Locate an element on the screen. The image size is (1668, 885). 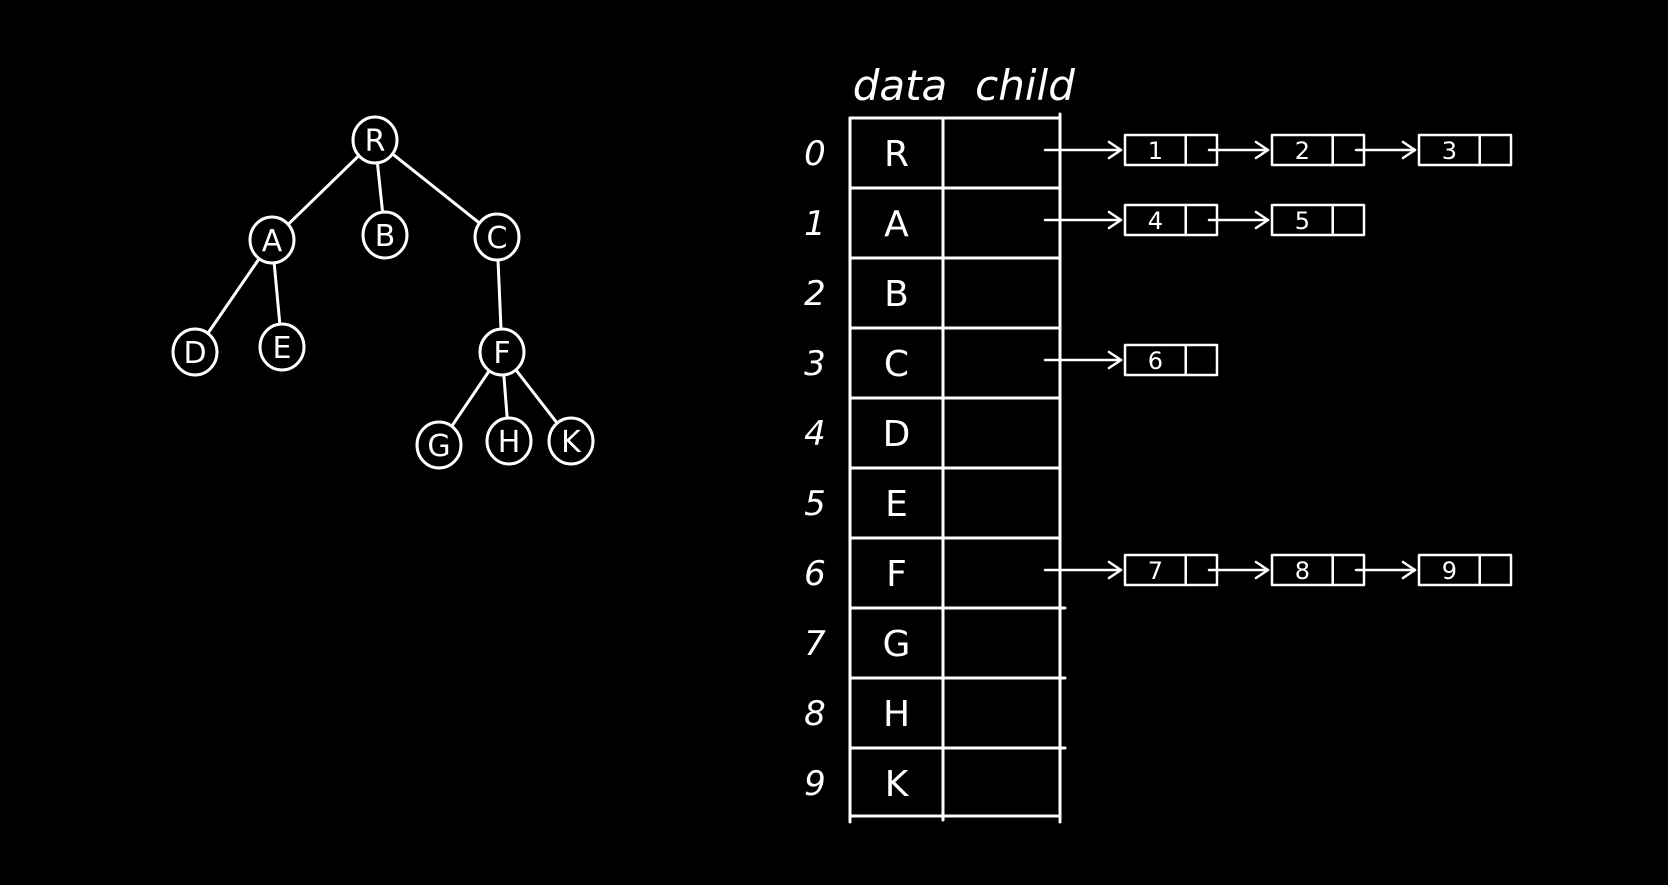
tree-edges is located at coordinates (382, 290).